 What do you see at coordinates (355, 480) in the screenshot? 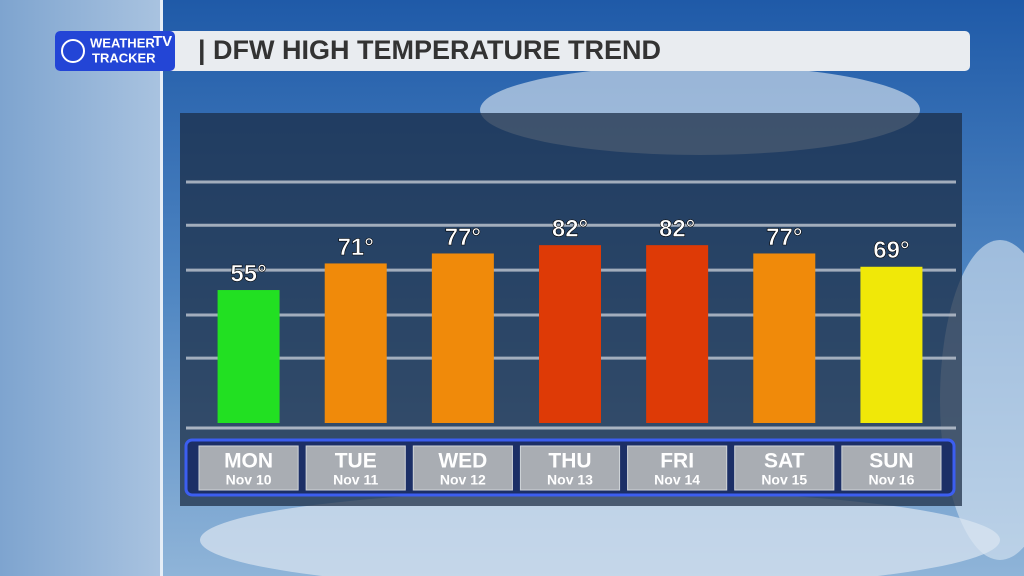
I see `date-label: Nov 11` at bounding box center [355, 480].